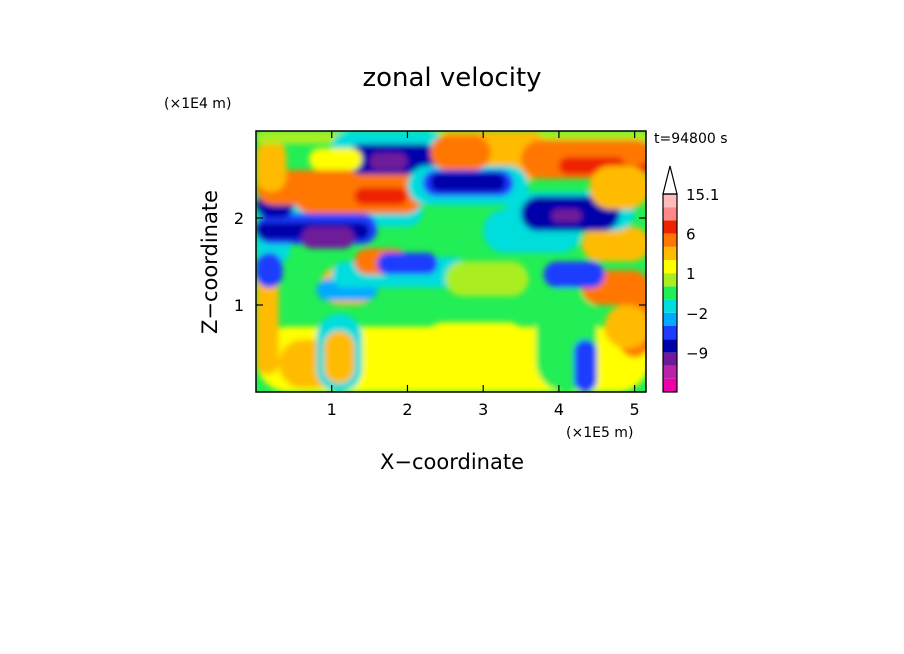 The image size is (904, 654). Describe the element at coordinates (407, 409) in the screenshot. I see `x-tick-label: 2` at that location.